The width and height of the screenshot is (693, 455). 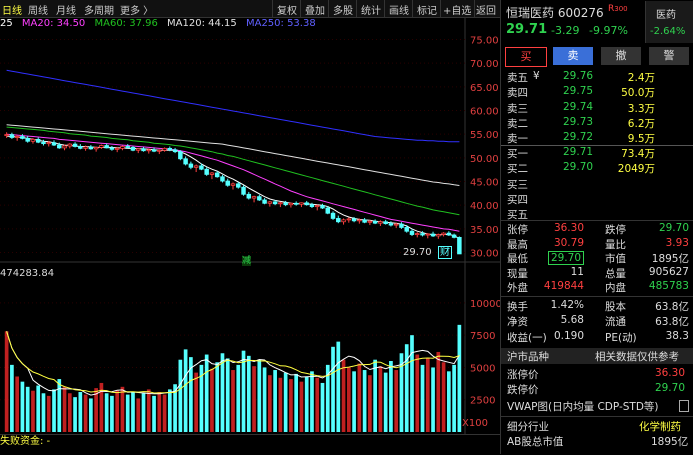 What do you see at coordinates (598, 123) in the screenshot?
I see `sell-level-2: 卖二 29.73 6.2万` at bounding box center [598, 123].